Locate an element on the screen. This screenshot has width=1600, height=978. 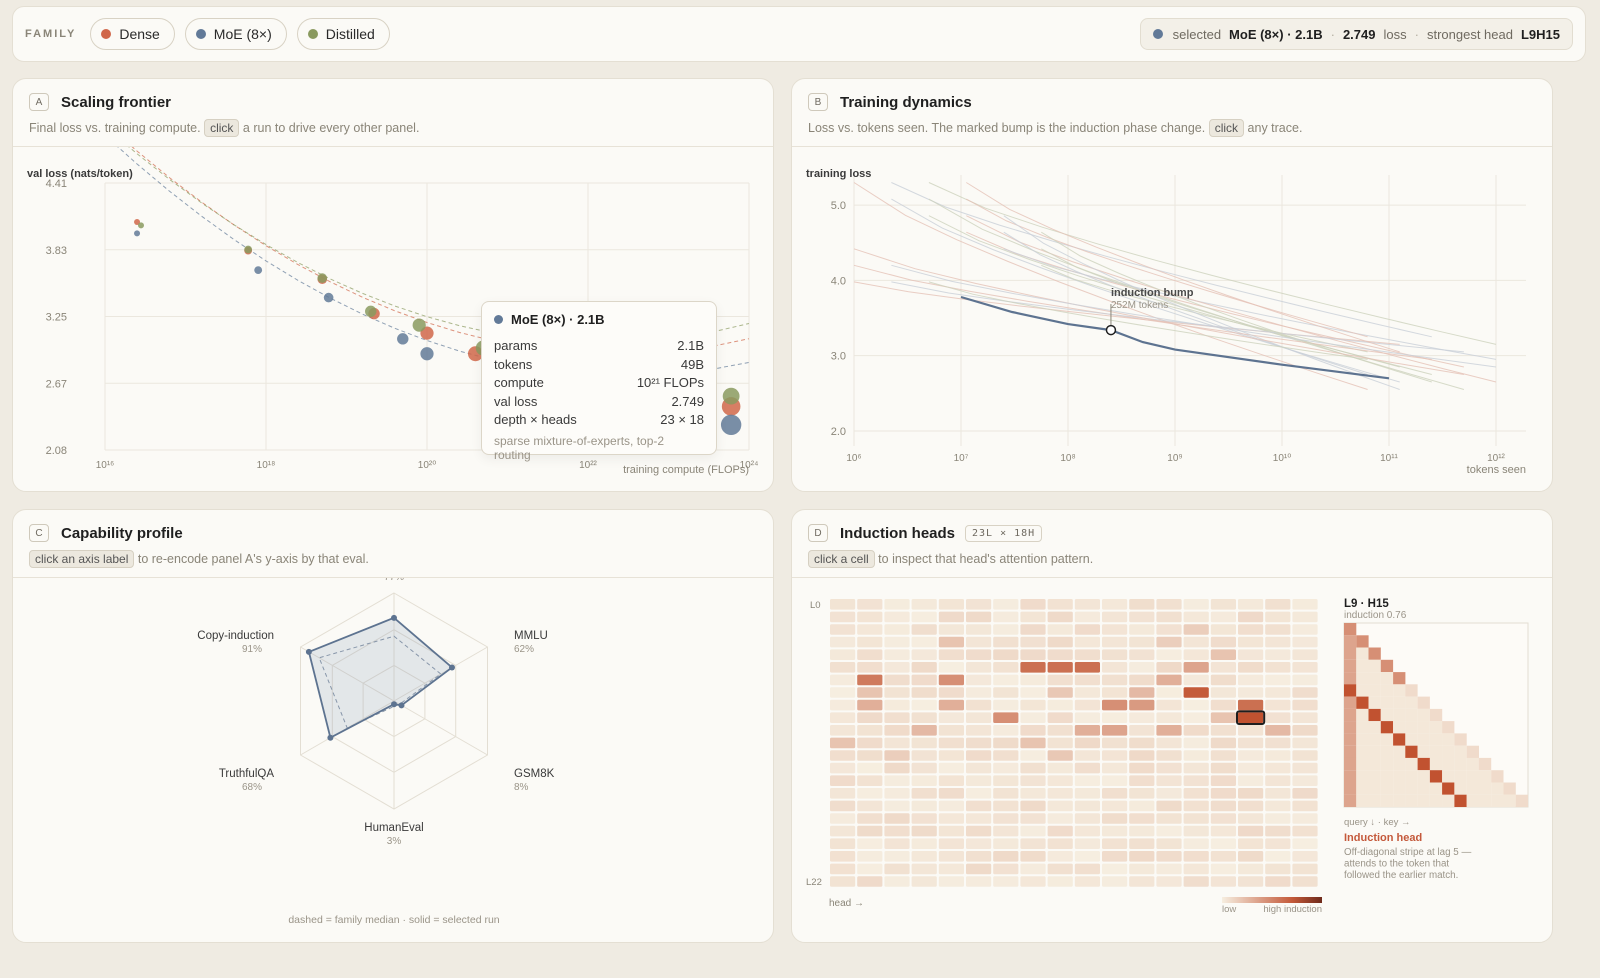
chip-moe: MoE (8×) is located at coordinates (235, 34).